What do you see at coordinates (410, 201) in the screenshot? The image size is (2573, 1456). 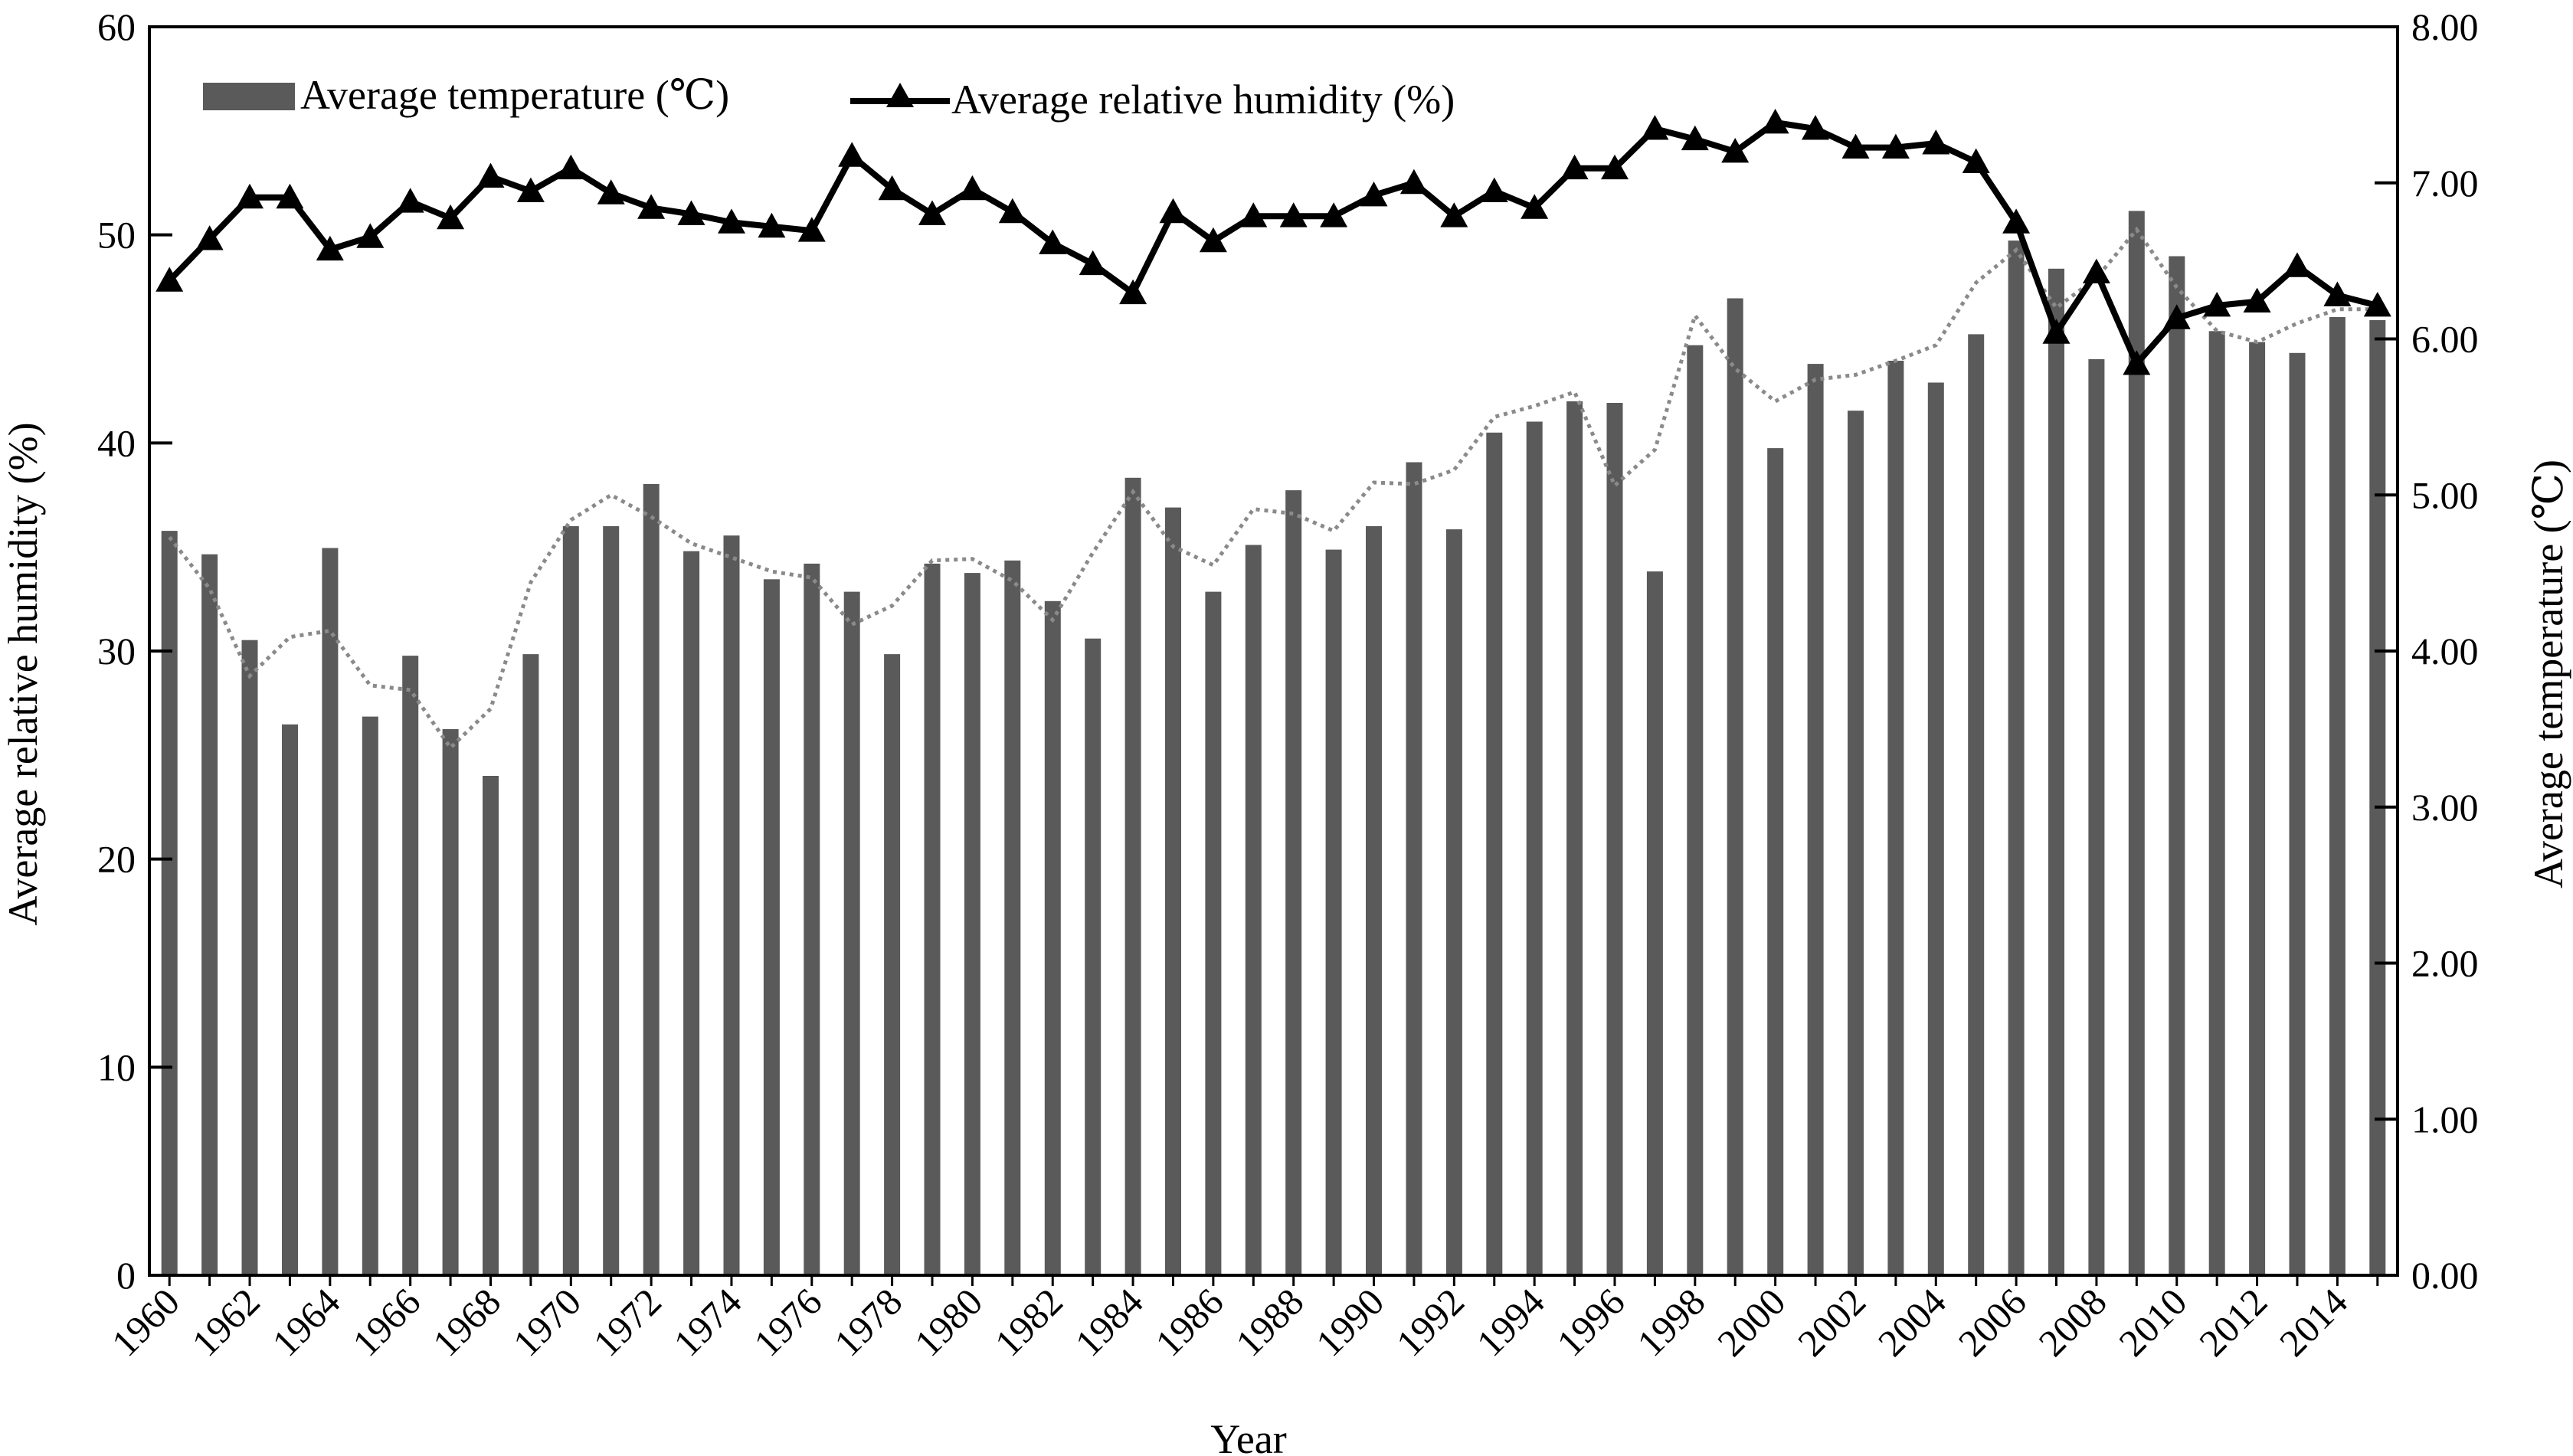 I see `humidity-point-1966` at bounding box center [410, 201].